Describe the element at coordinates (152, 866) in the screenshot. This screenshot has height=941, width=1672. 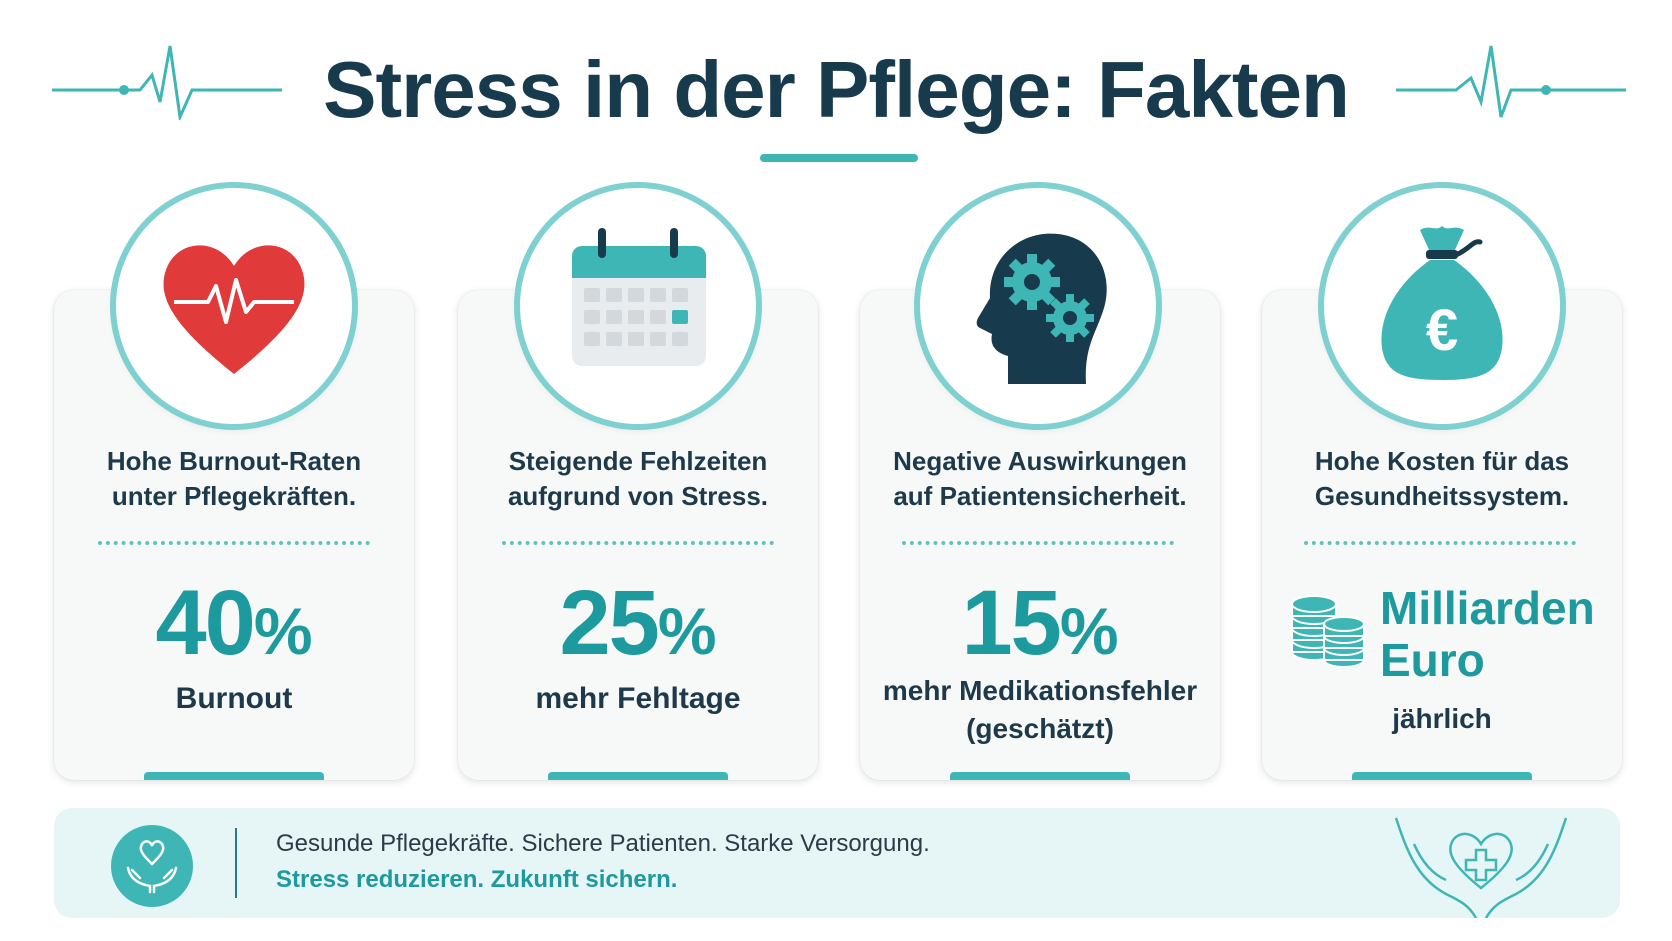
I see `caring-hands-heart-icon` at that location.